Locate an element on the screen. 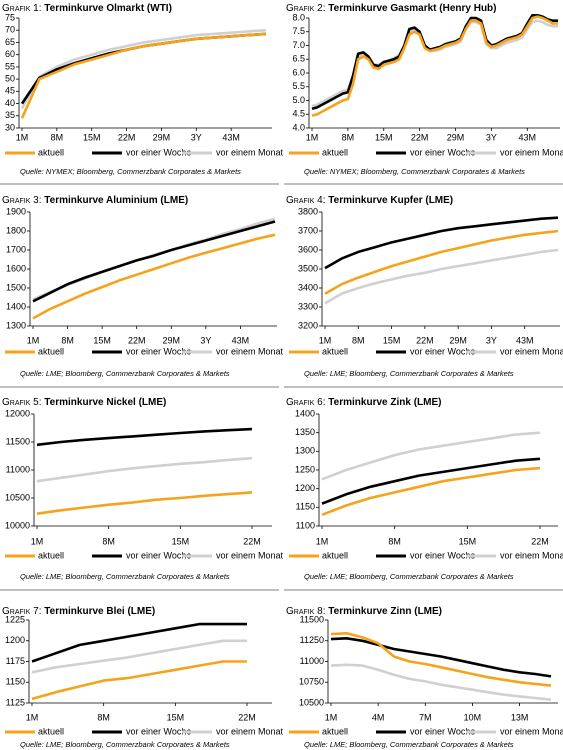 This screenshot has width=563, height=750. y-tick-label: 3600 is located at coordinates (308, 249).